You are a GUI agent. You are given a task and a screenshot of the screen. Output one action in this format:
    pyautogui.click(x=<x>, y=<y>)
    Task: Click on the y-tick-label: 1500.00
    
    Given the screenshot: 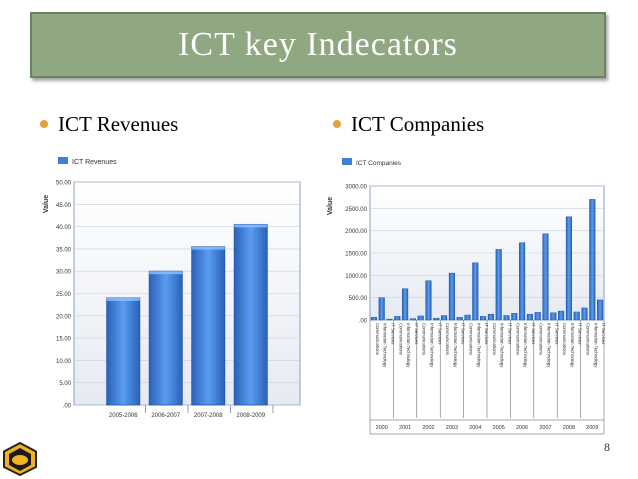 What is the action you would take?
    pyautogui.click(x=356, y=255)
    